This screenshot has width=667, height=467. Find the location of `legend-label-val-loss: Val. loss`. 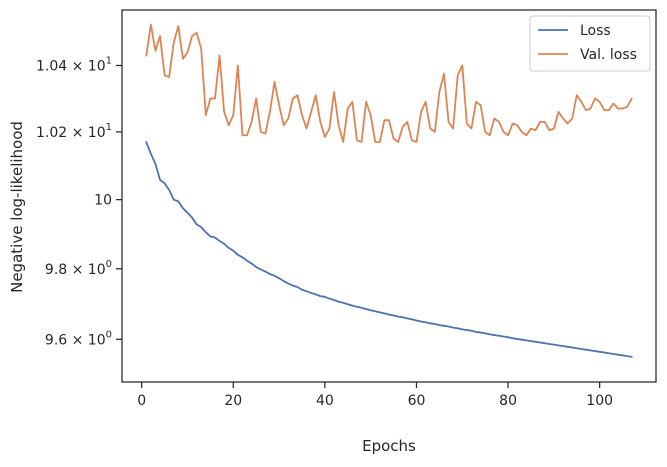

legend-label-val-loss: Val. loss is located at coordinates (608, 55).